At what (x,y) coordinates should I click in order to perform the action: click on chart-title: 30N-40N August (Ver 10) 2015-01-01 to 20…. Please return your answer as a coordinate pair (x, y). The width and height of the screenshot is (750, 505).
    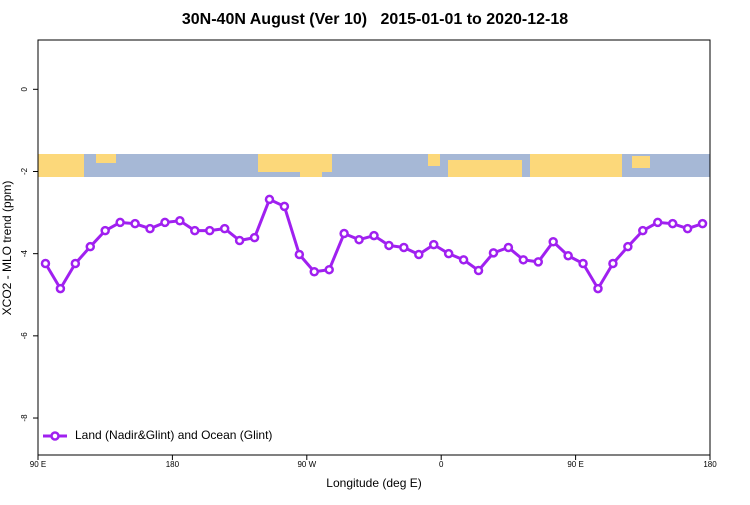
    Looking at the image, I should click on (375, 19).